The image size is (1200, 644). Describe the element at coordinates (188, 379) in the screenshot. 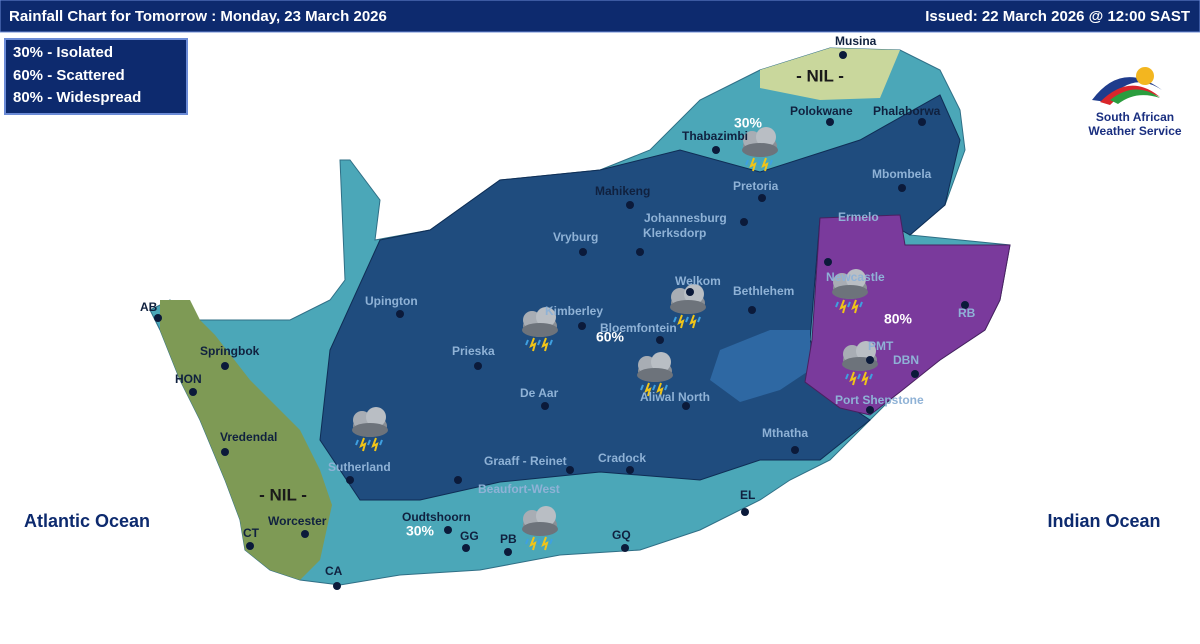

I see `place-label: HON` at that location.